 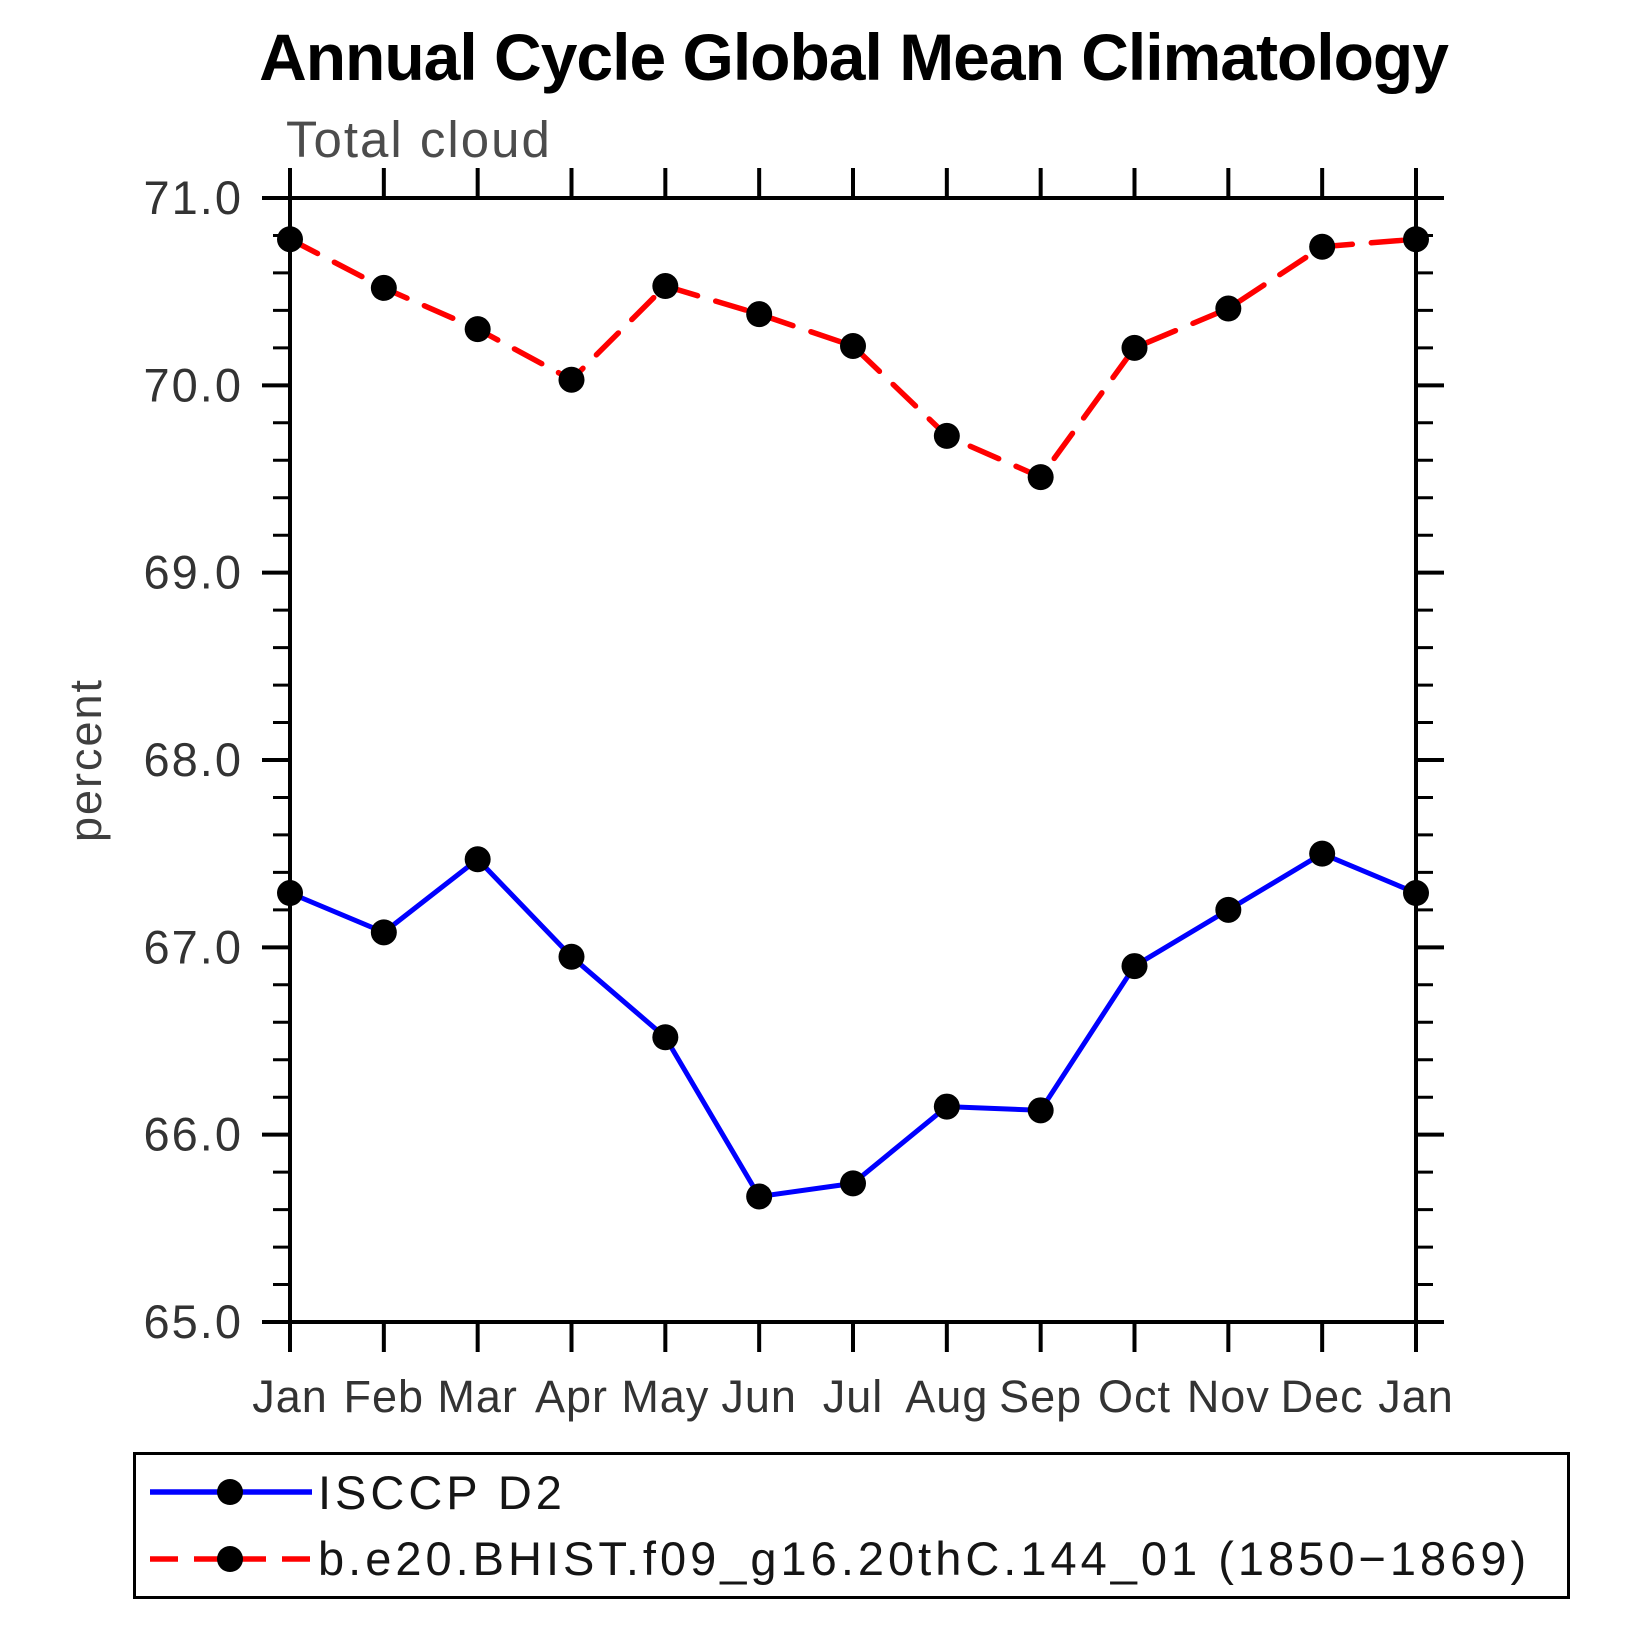 What do you see at coordinates (665, 1396) in the screenshot?
I see `x-axis-tick-label: May` at bounding box center [665, 1396].